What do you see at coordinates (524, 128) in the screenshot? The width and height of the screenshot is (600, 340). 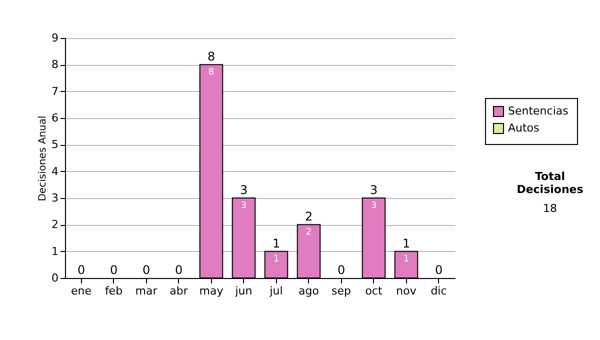 I see `legend-label: Autos` at bounding box center [524, 128].